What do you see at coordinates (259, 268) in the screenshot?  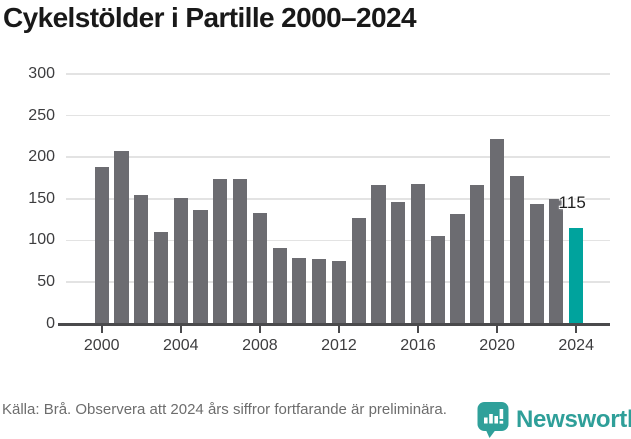 I see `bar-2008` at bounding box center [259, 268].